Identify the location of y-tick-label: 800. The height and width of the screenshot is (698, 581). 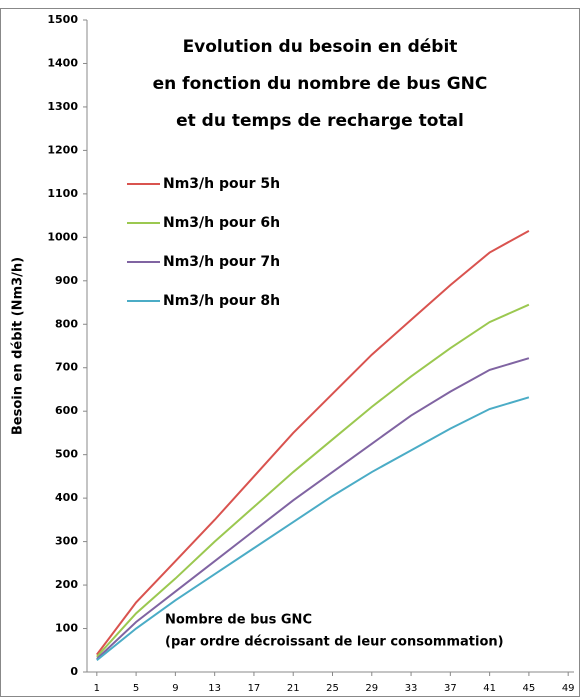
(66, 323).